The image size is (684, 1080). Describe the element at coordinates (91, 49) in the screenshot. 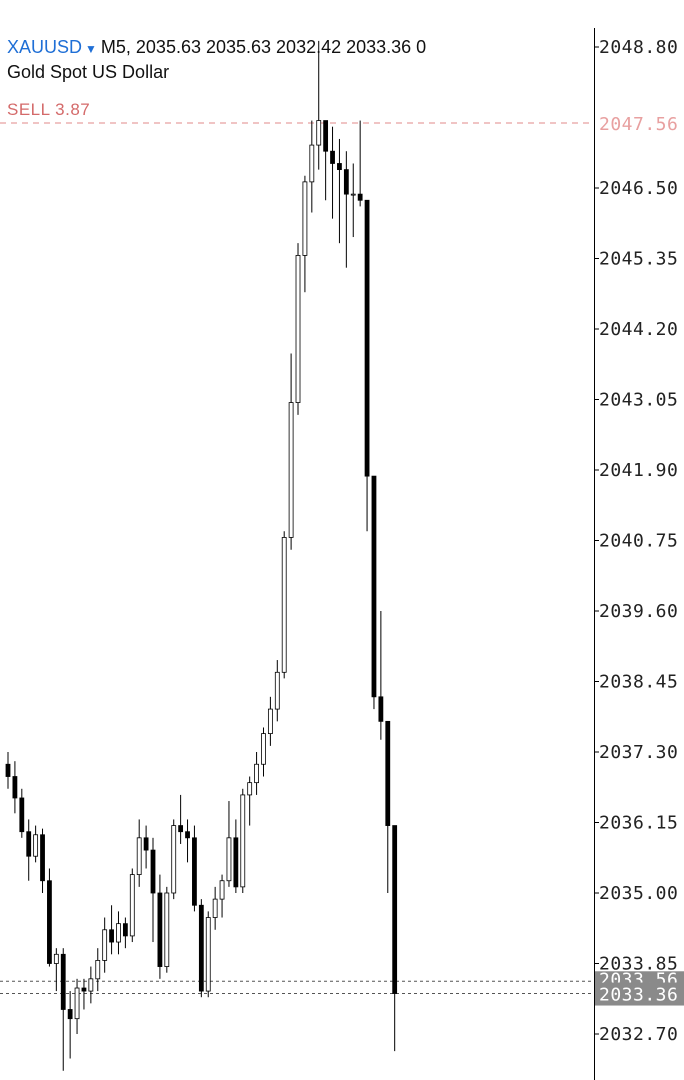

I see `triangle-down-icon: ▼` at that location.